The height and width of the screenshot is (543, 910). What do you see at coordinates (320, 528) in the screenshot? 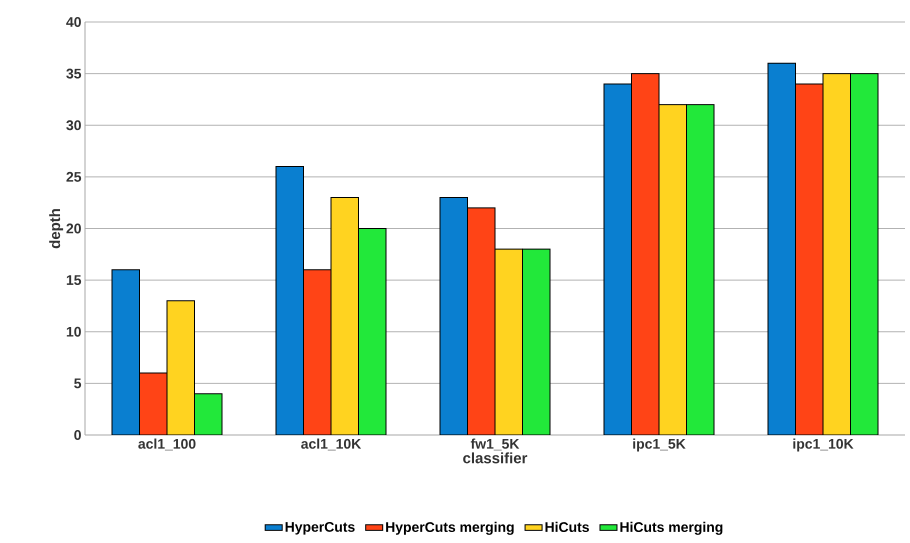
I see `legend-label: HyperCuts` at bounding box center [320, 528].